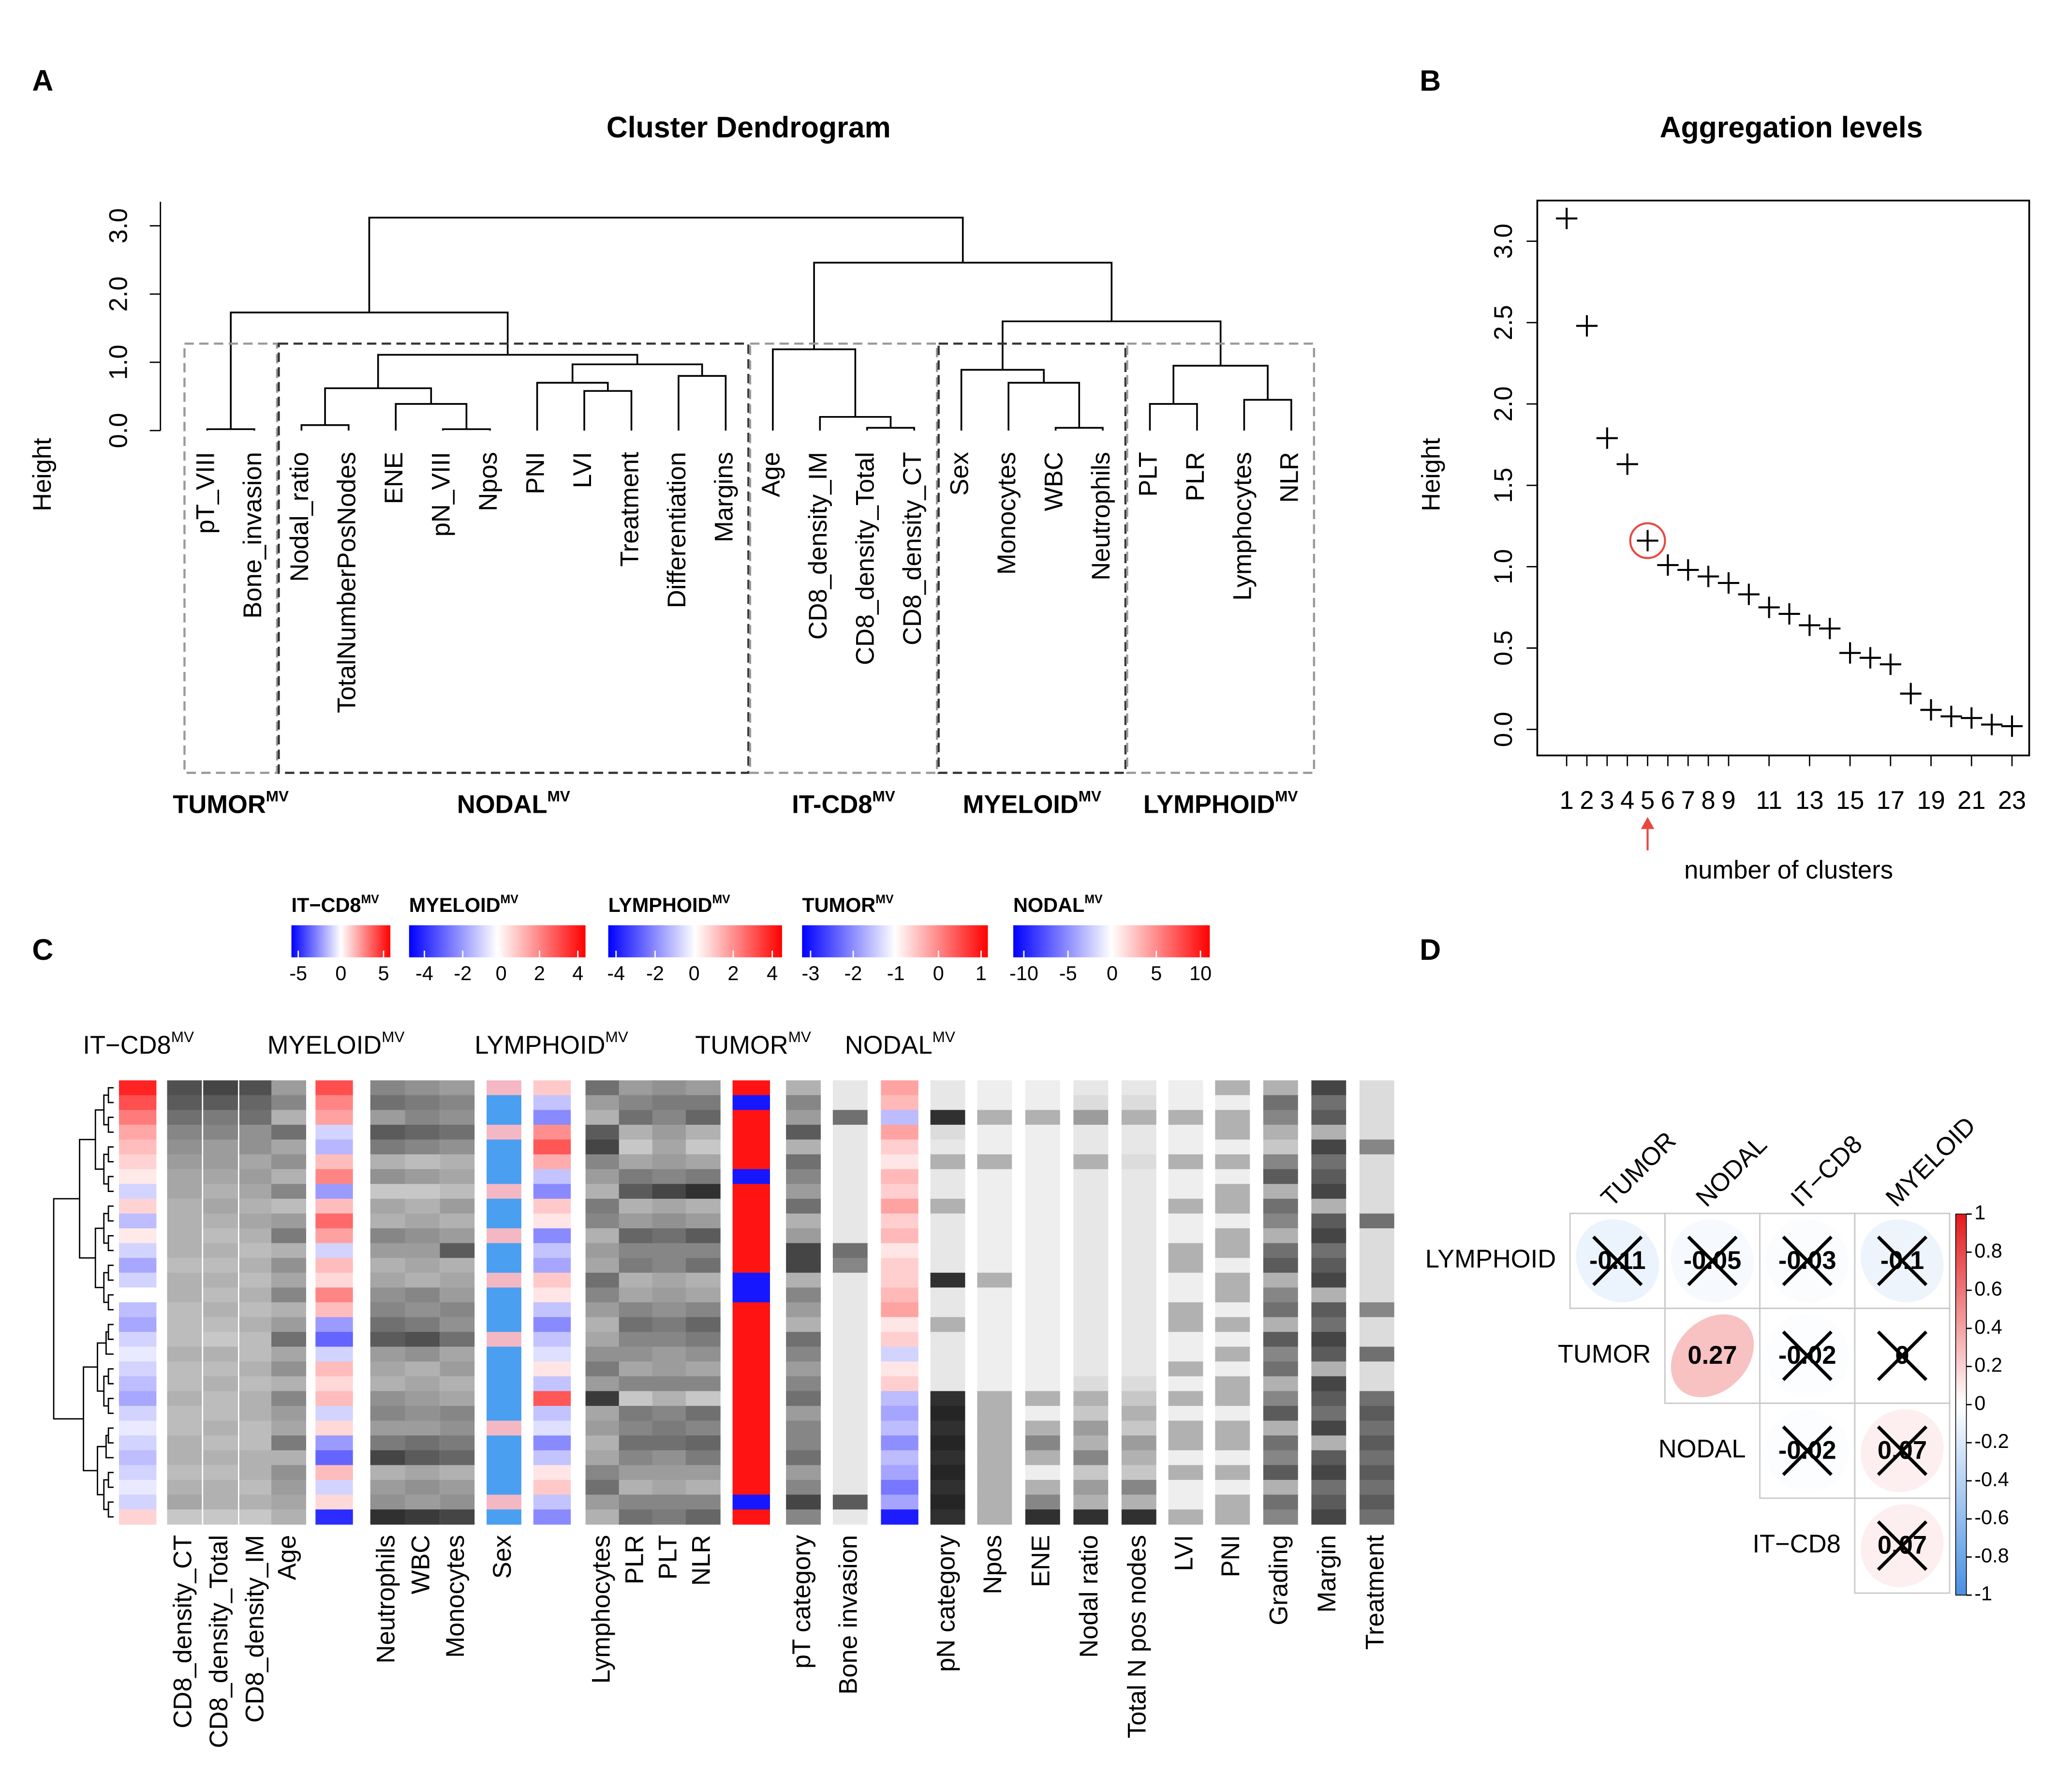  Describe the element at coordinates (1979, 1212) in the screenshot. I see `colorbar-tick-label: 1` at that location.